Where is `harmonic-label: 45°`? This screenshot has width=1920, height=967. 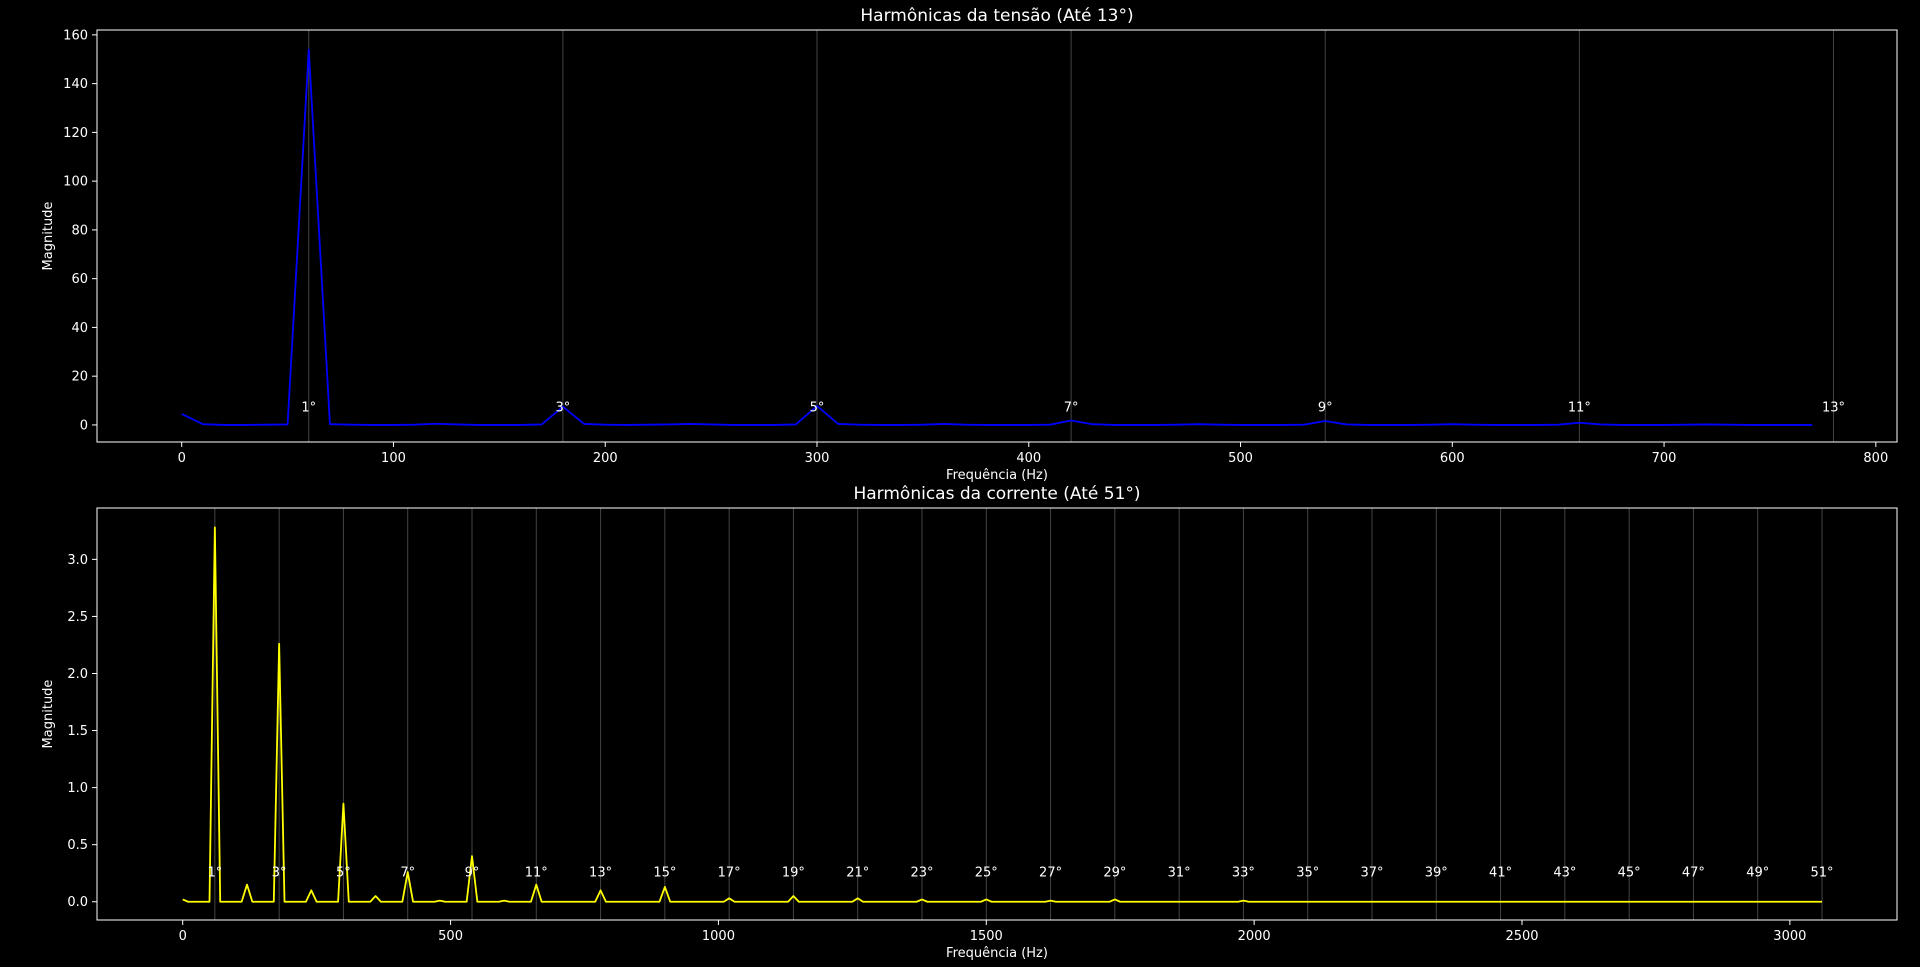 harmonic-label: 45° is located at coordinates (1629, 873).